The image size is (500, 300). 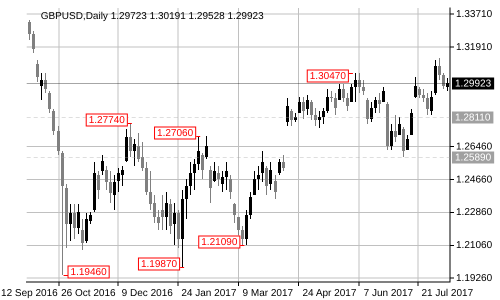 What do you see at coordinates (474, 180) in the screenshot?
I see `y-tick-label: 1.24660` at bounding box center [474, 180].